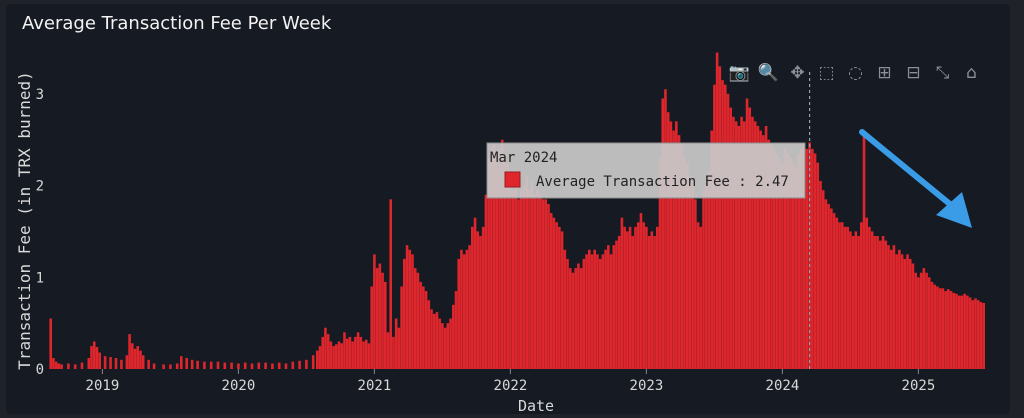 The image size is (1024, 418). Describe the element at coordinates (826, 73) in the screenshot. I see `box-select-icon: ⬚` at that location.